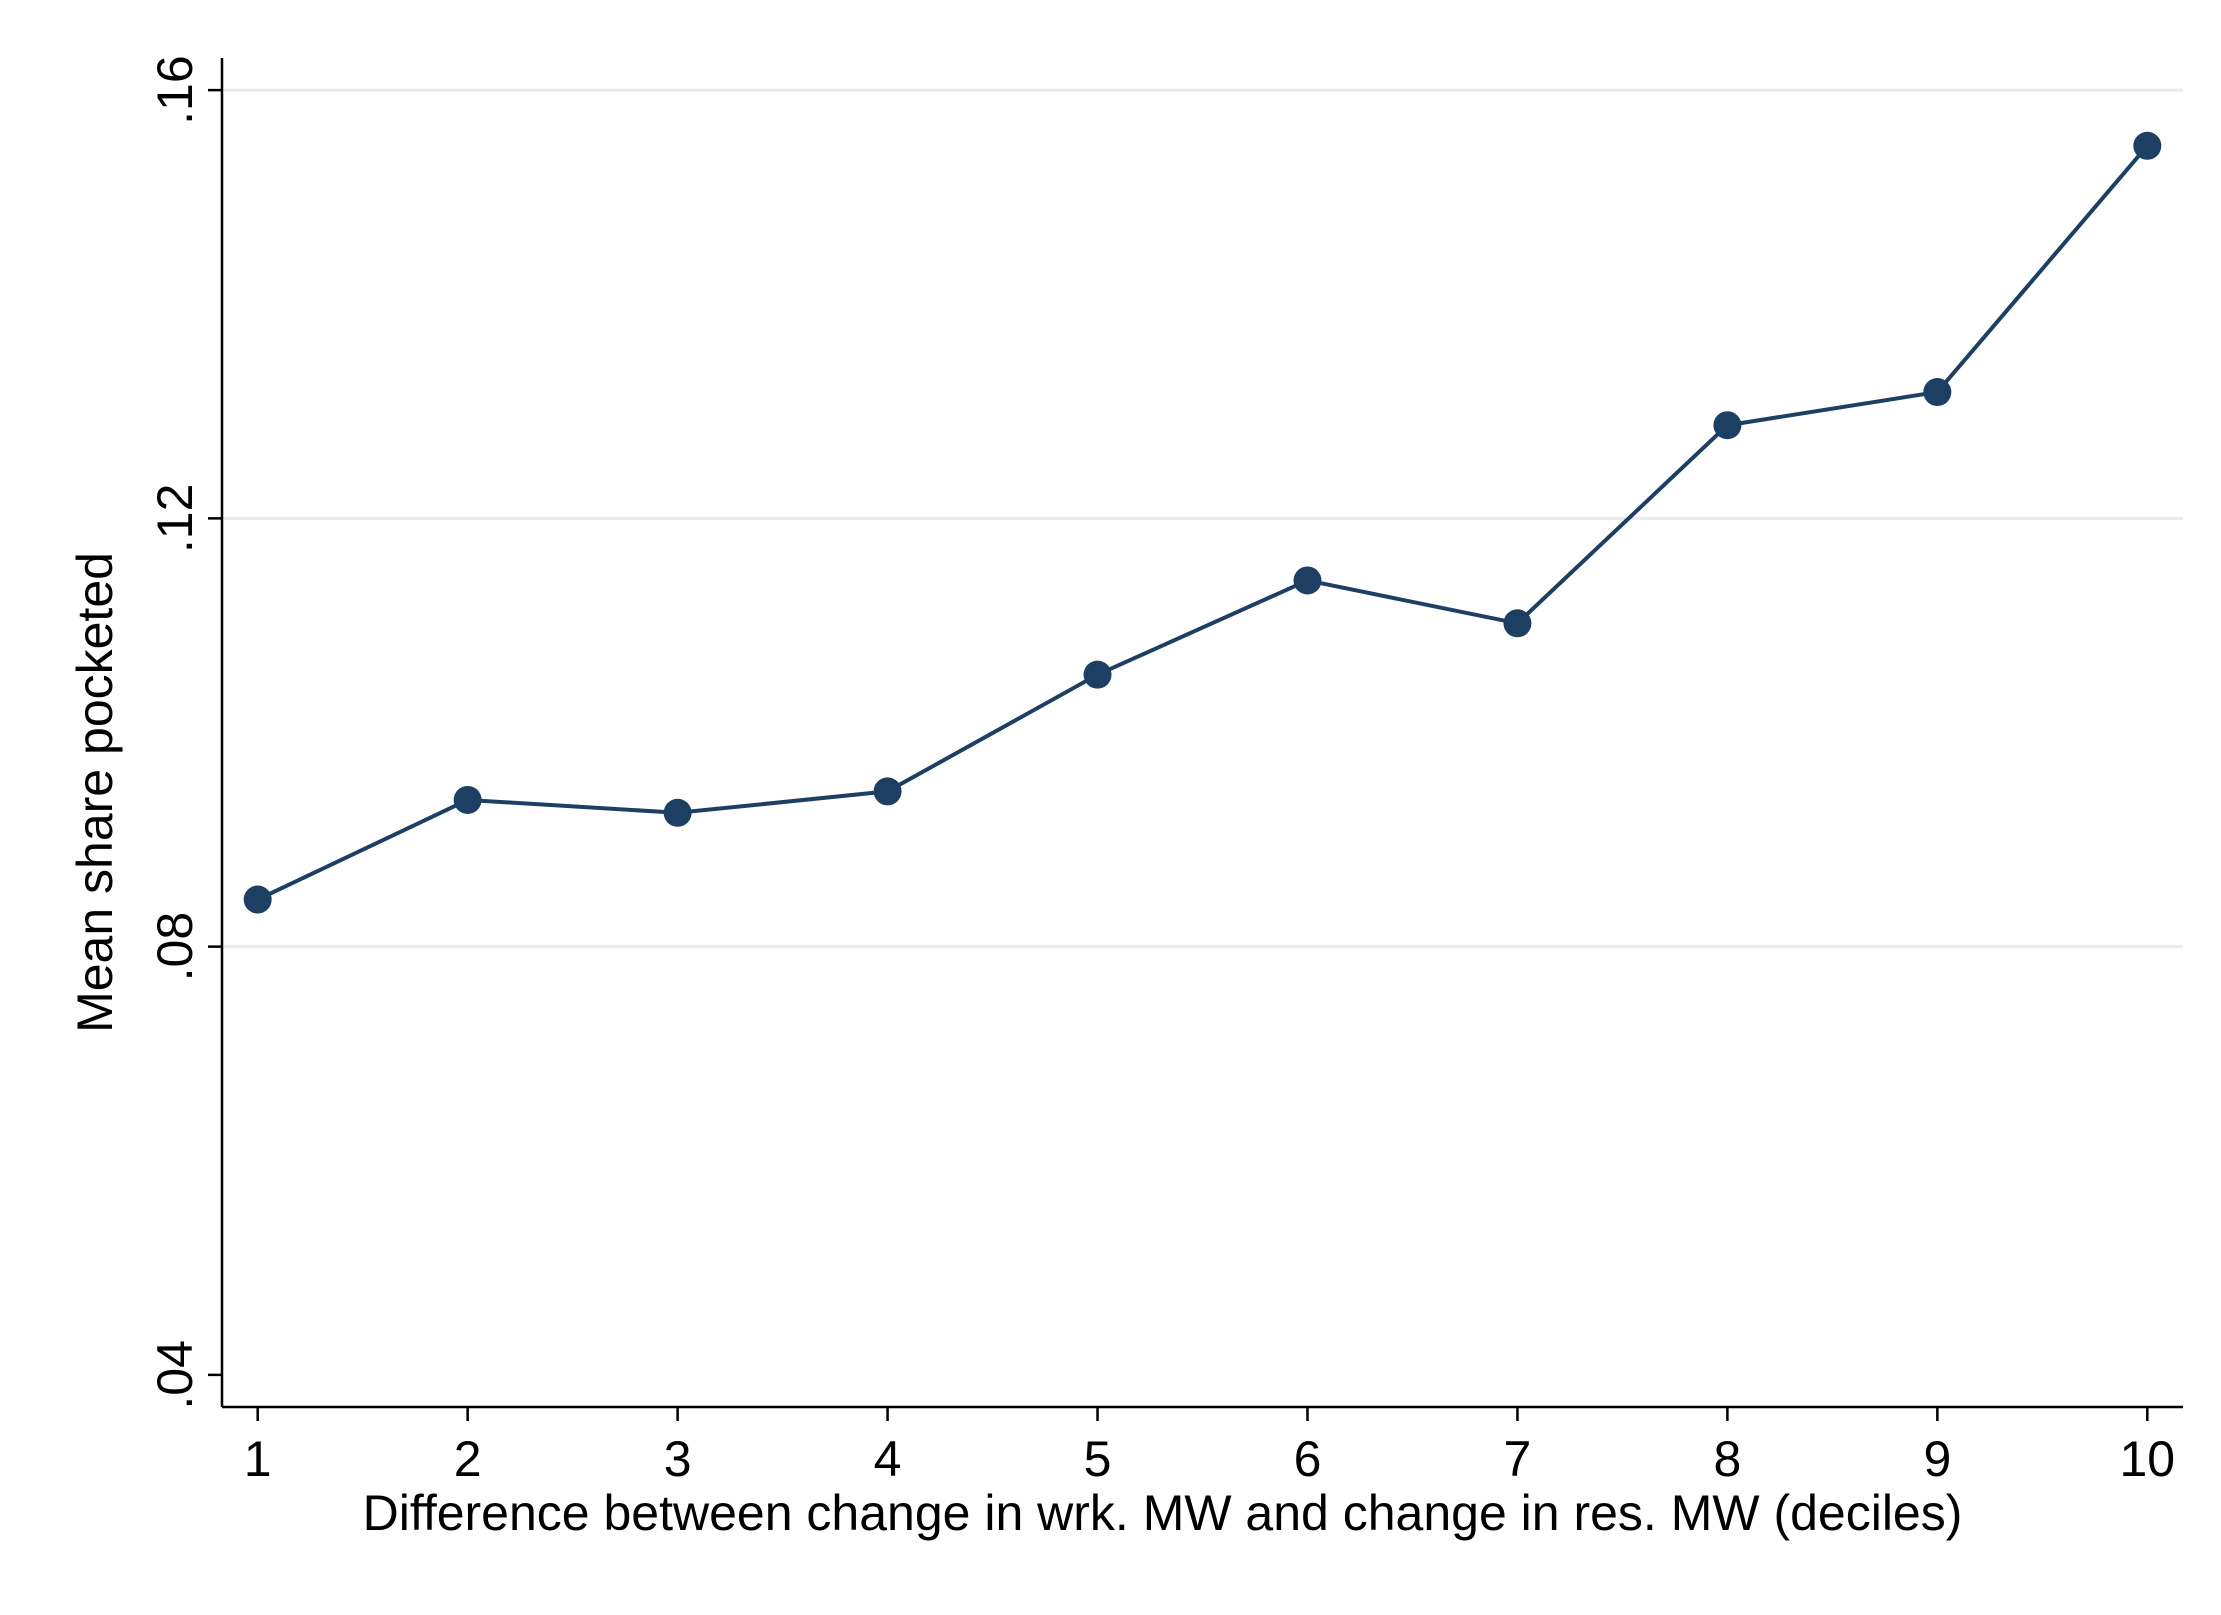 The image size is (2221, 1615). Describe the element at coordinates (468, 1459) in the screenshot. I see `x-tick-label: 2` at that location.